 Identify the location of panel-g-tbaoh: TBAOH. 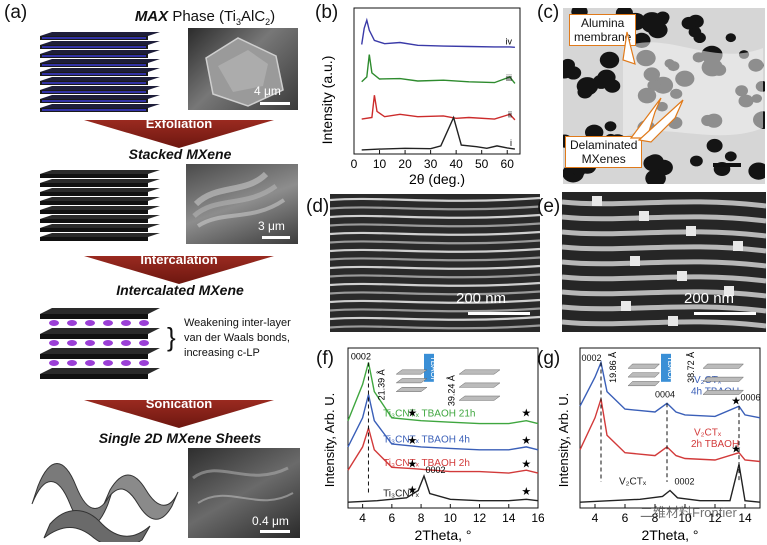
(670, 370).